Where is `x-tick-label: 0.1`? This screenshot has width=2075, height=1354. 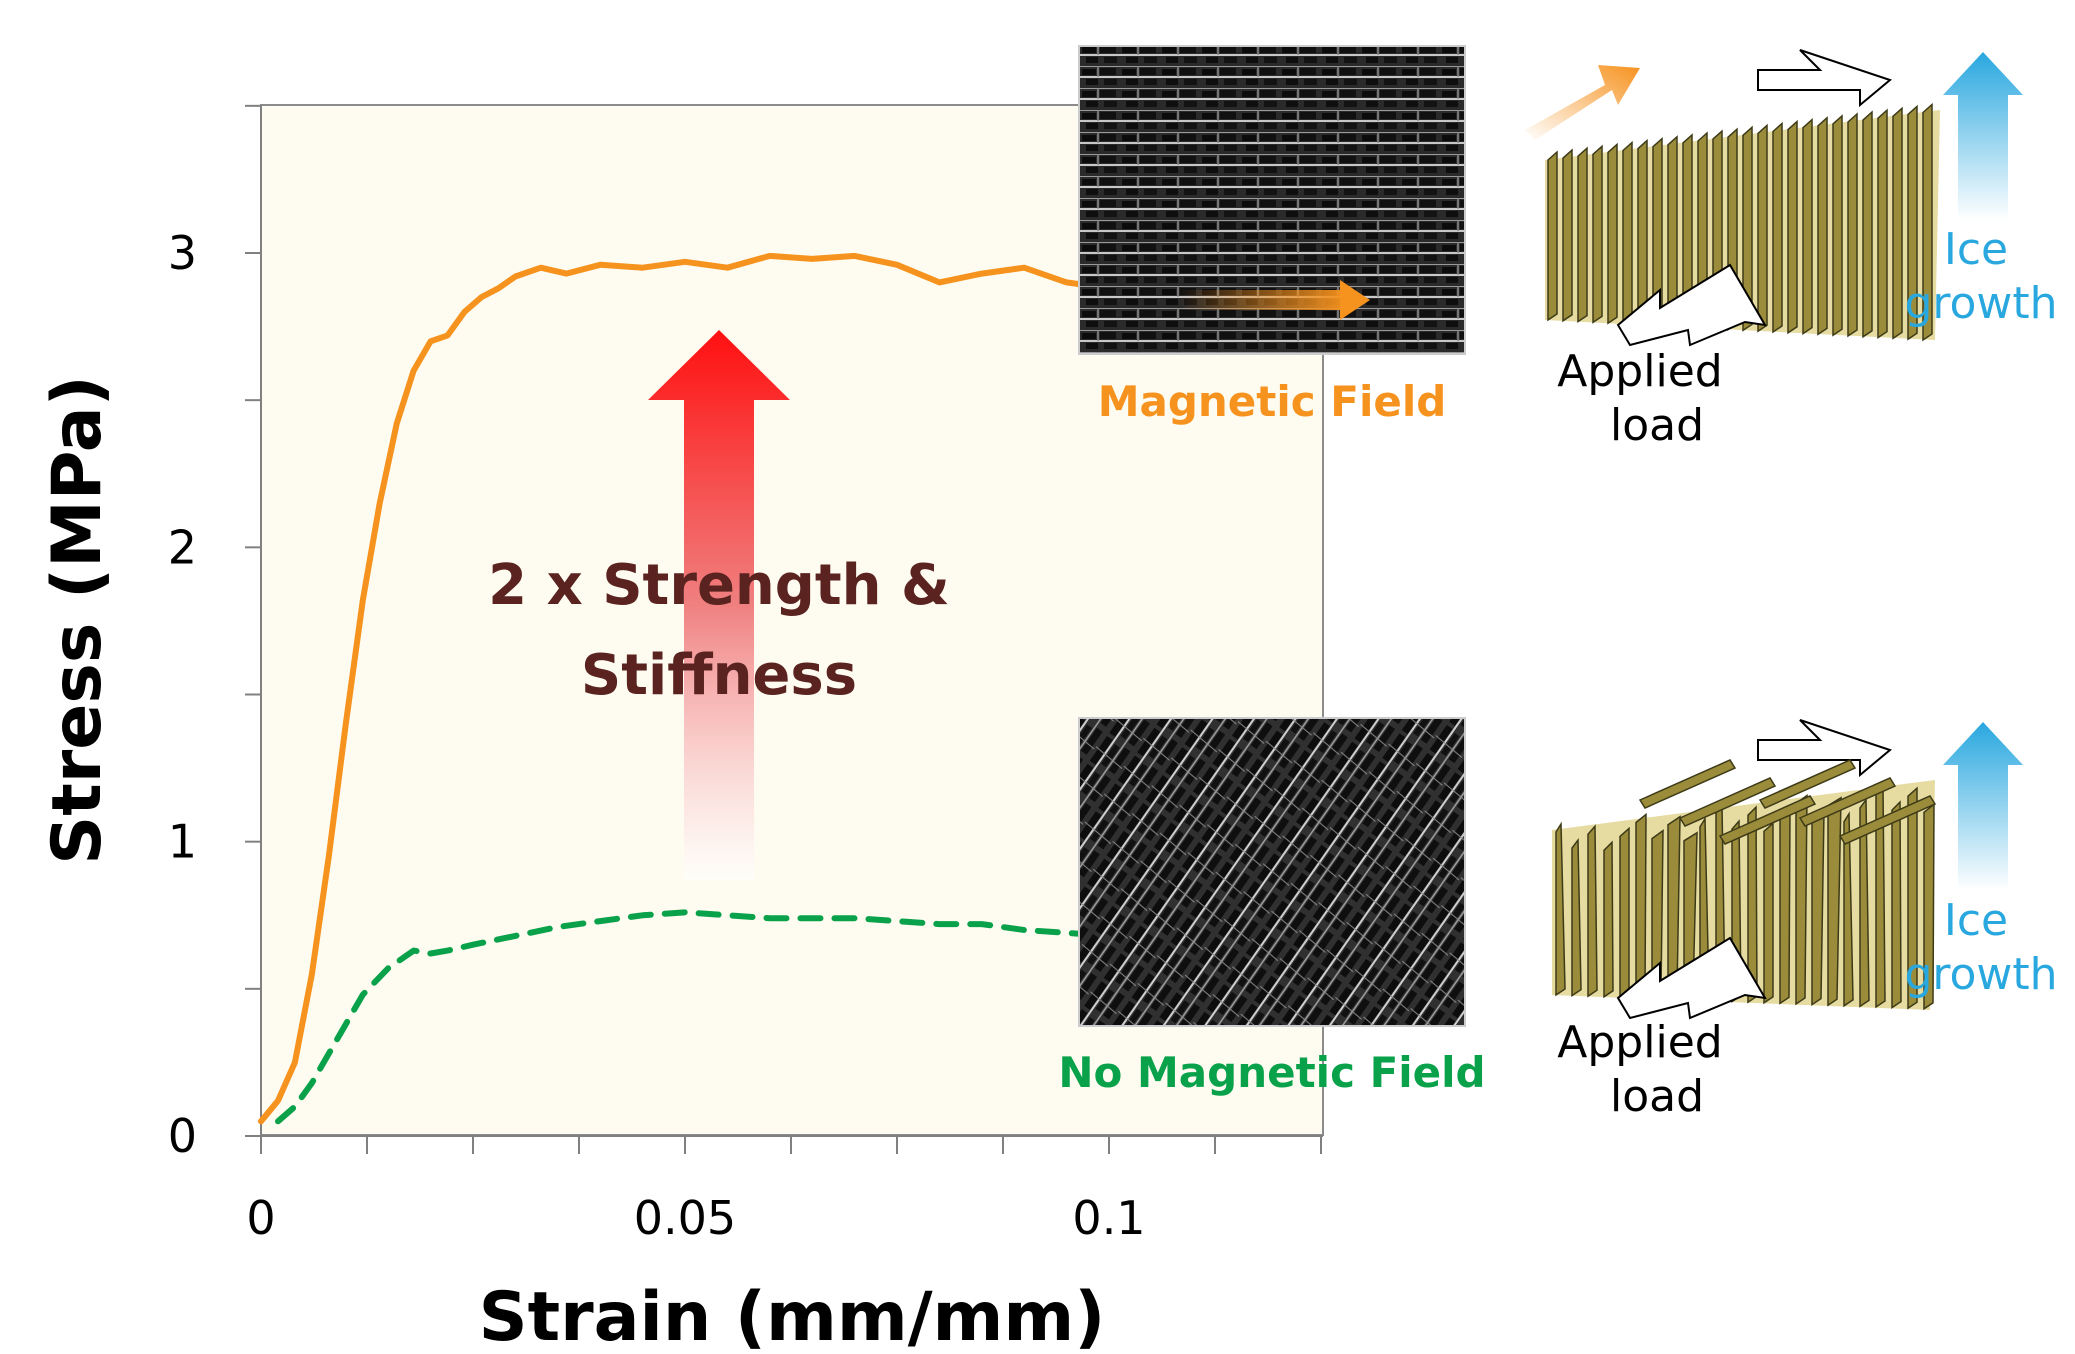
x-tick-label: 0.1 is located at coordinates (1108, 1218).